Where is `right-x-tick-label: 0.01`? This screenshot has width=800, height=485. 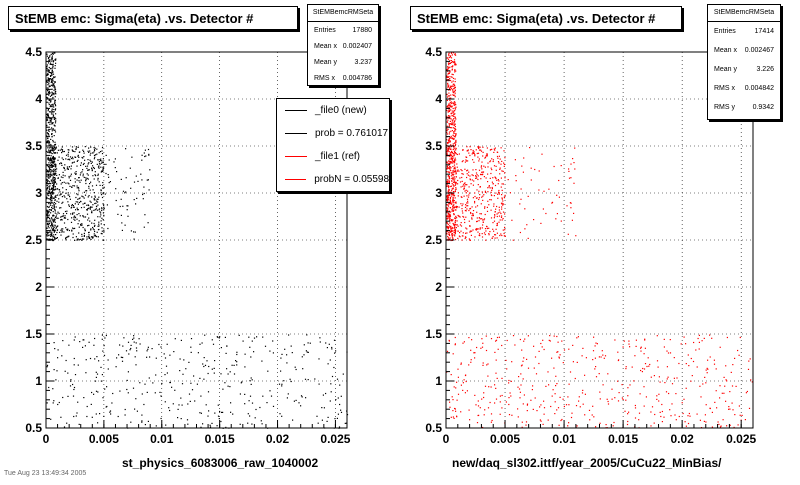
right-x-tick-label: 0.01 is located at coordinates (564, 439).